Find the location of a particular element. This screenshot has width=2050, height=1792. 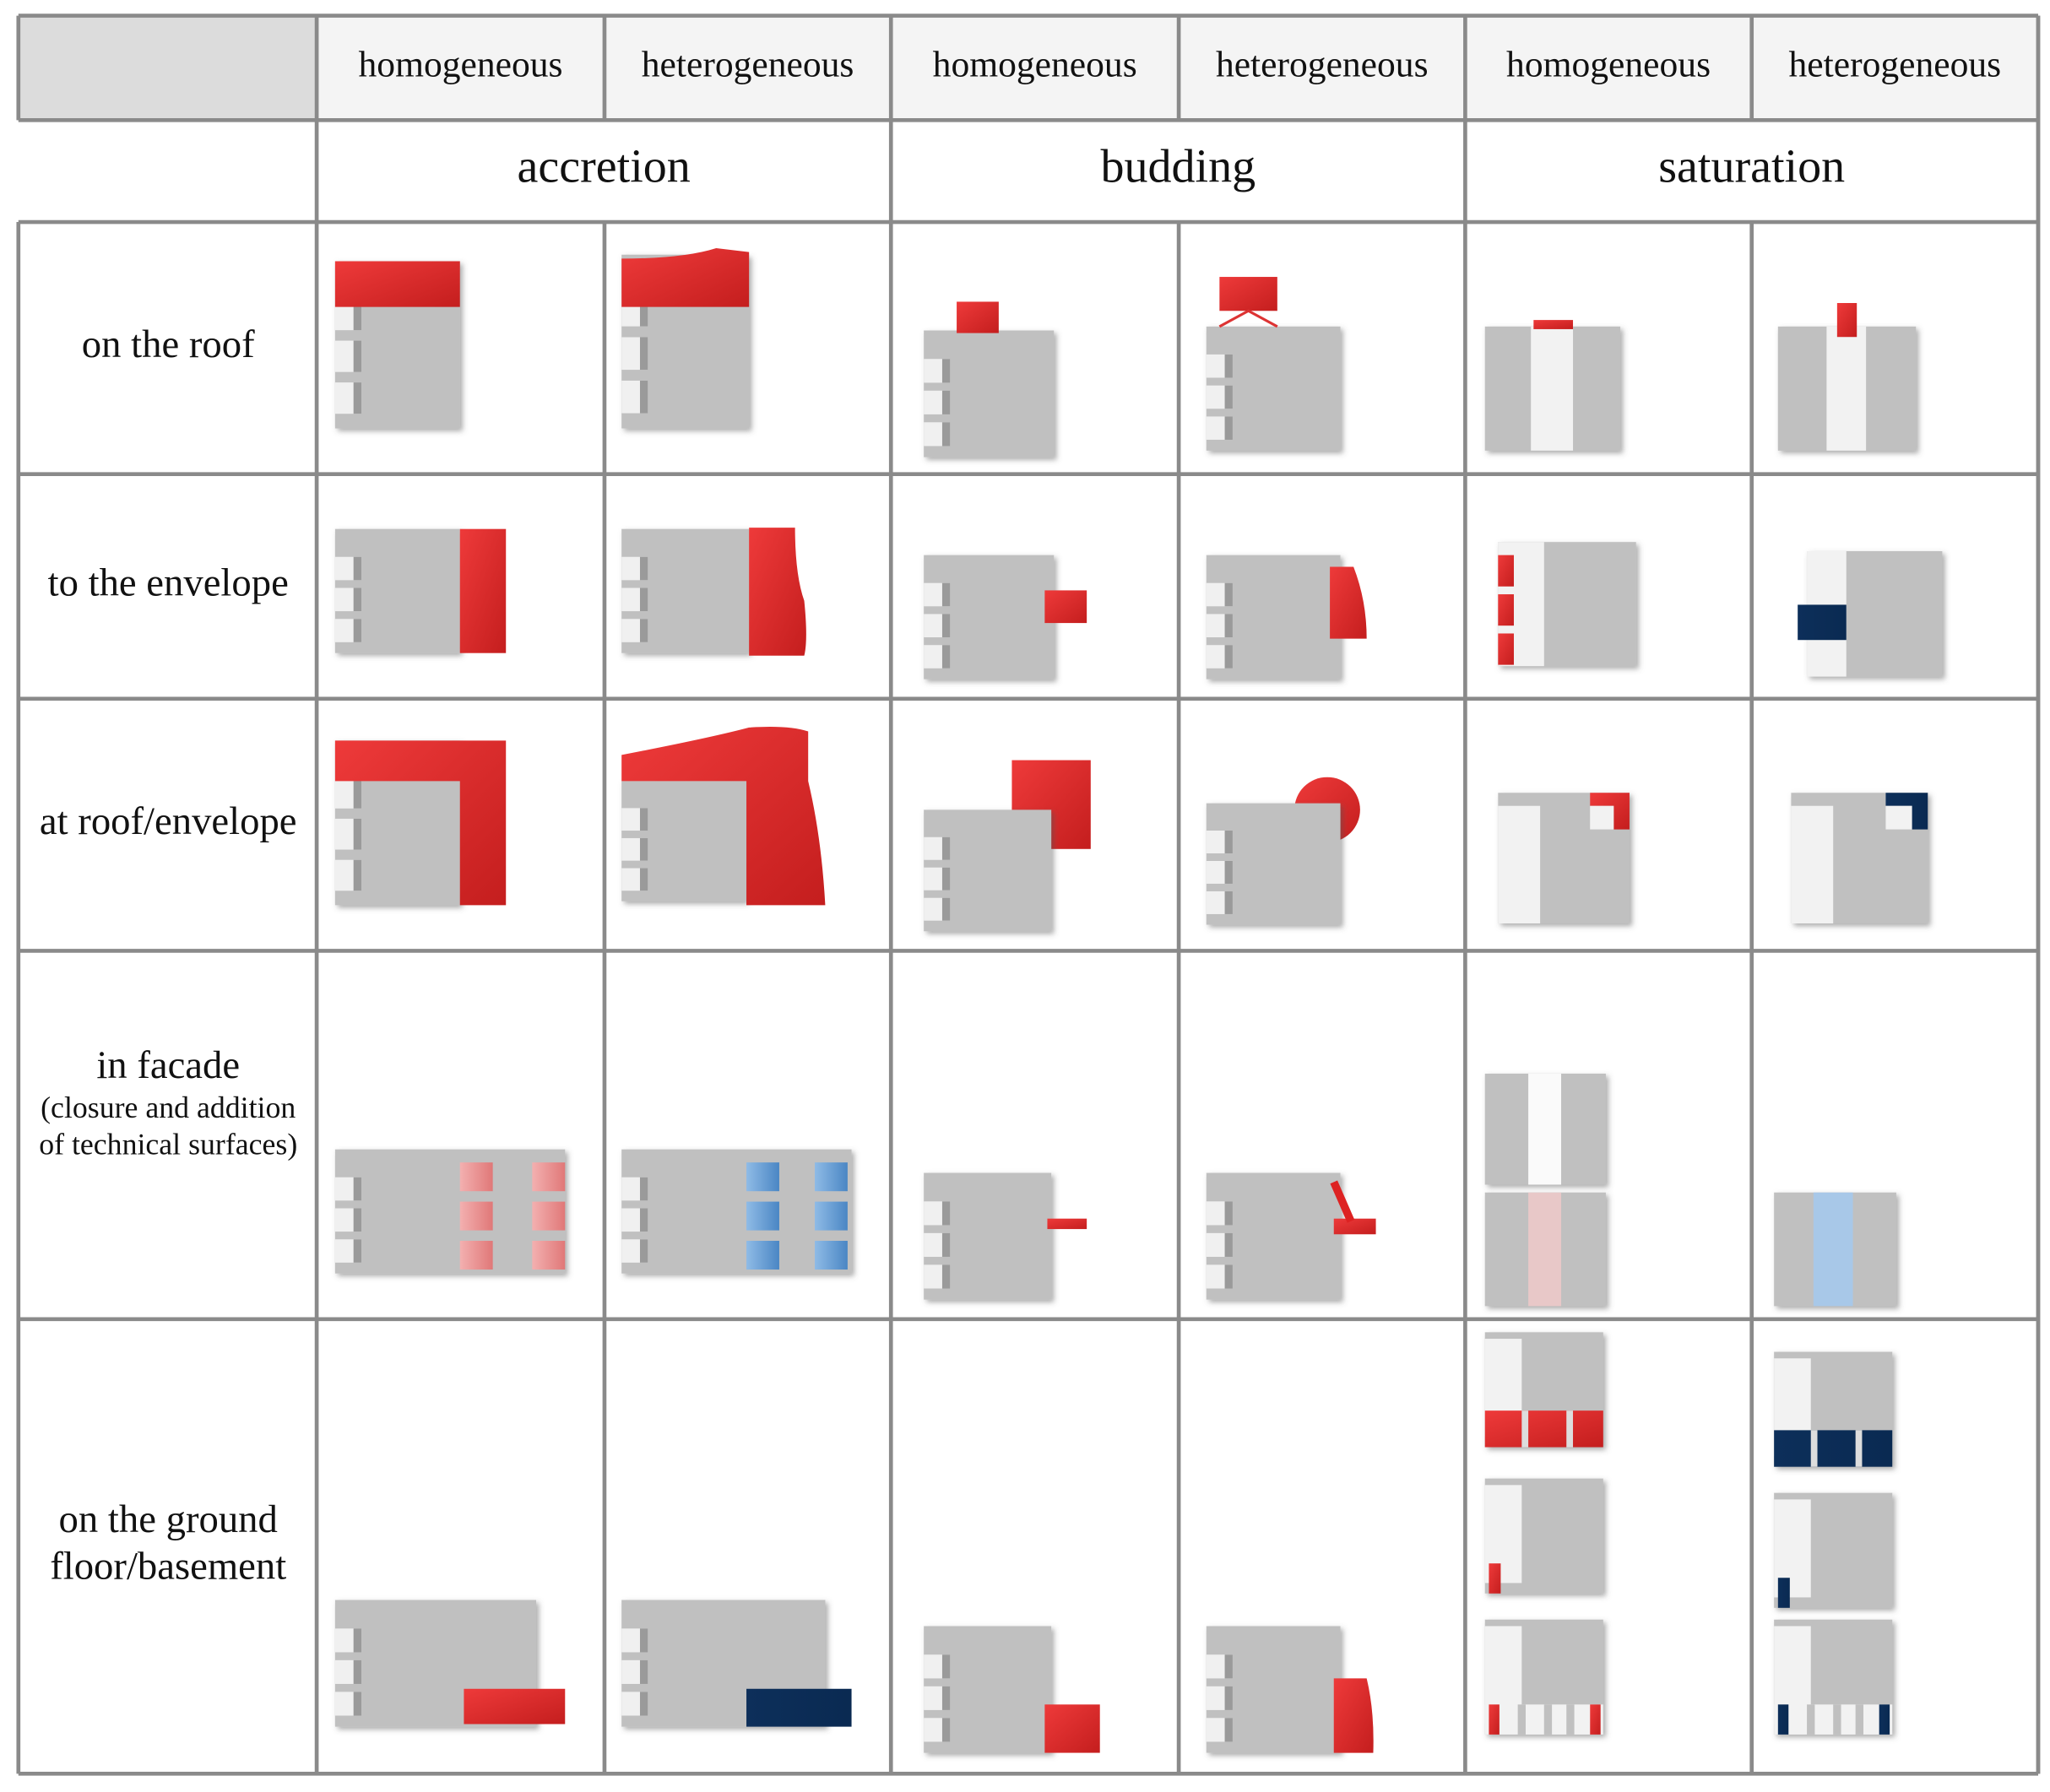

blue-strip is located at coordinates (1833, 1249).